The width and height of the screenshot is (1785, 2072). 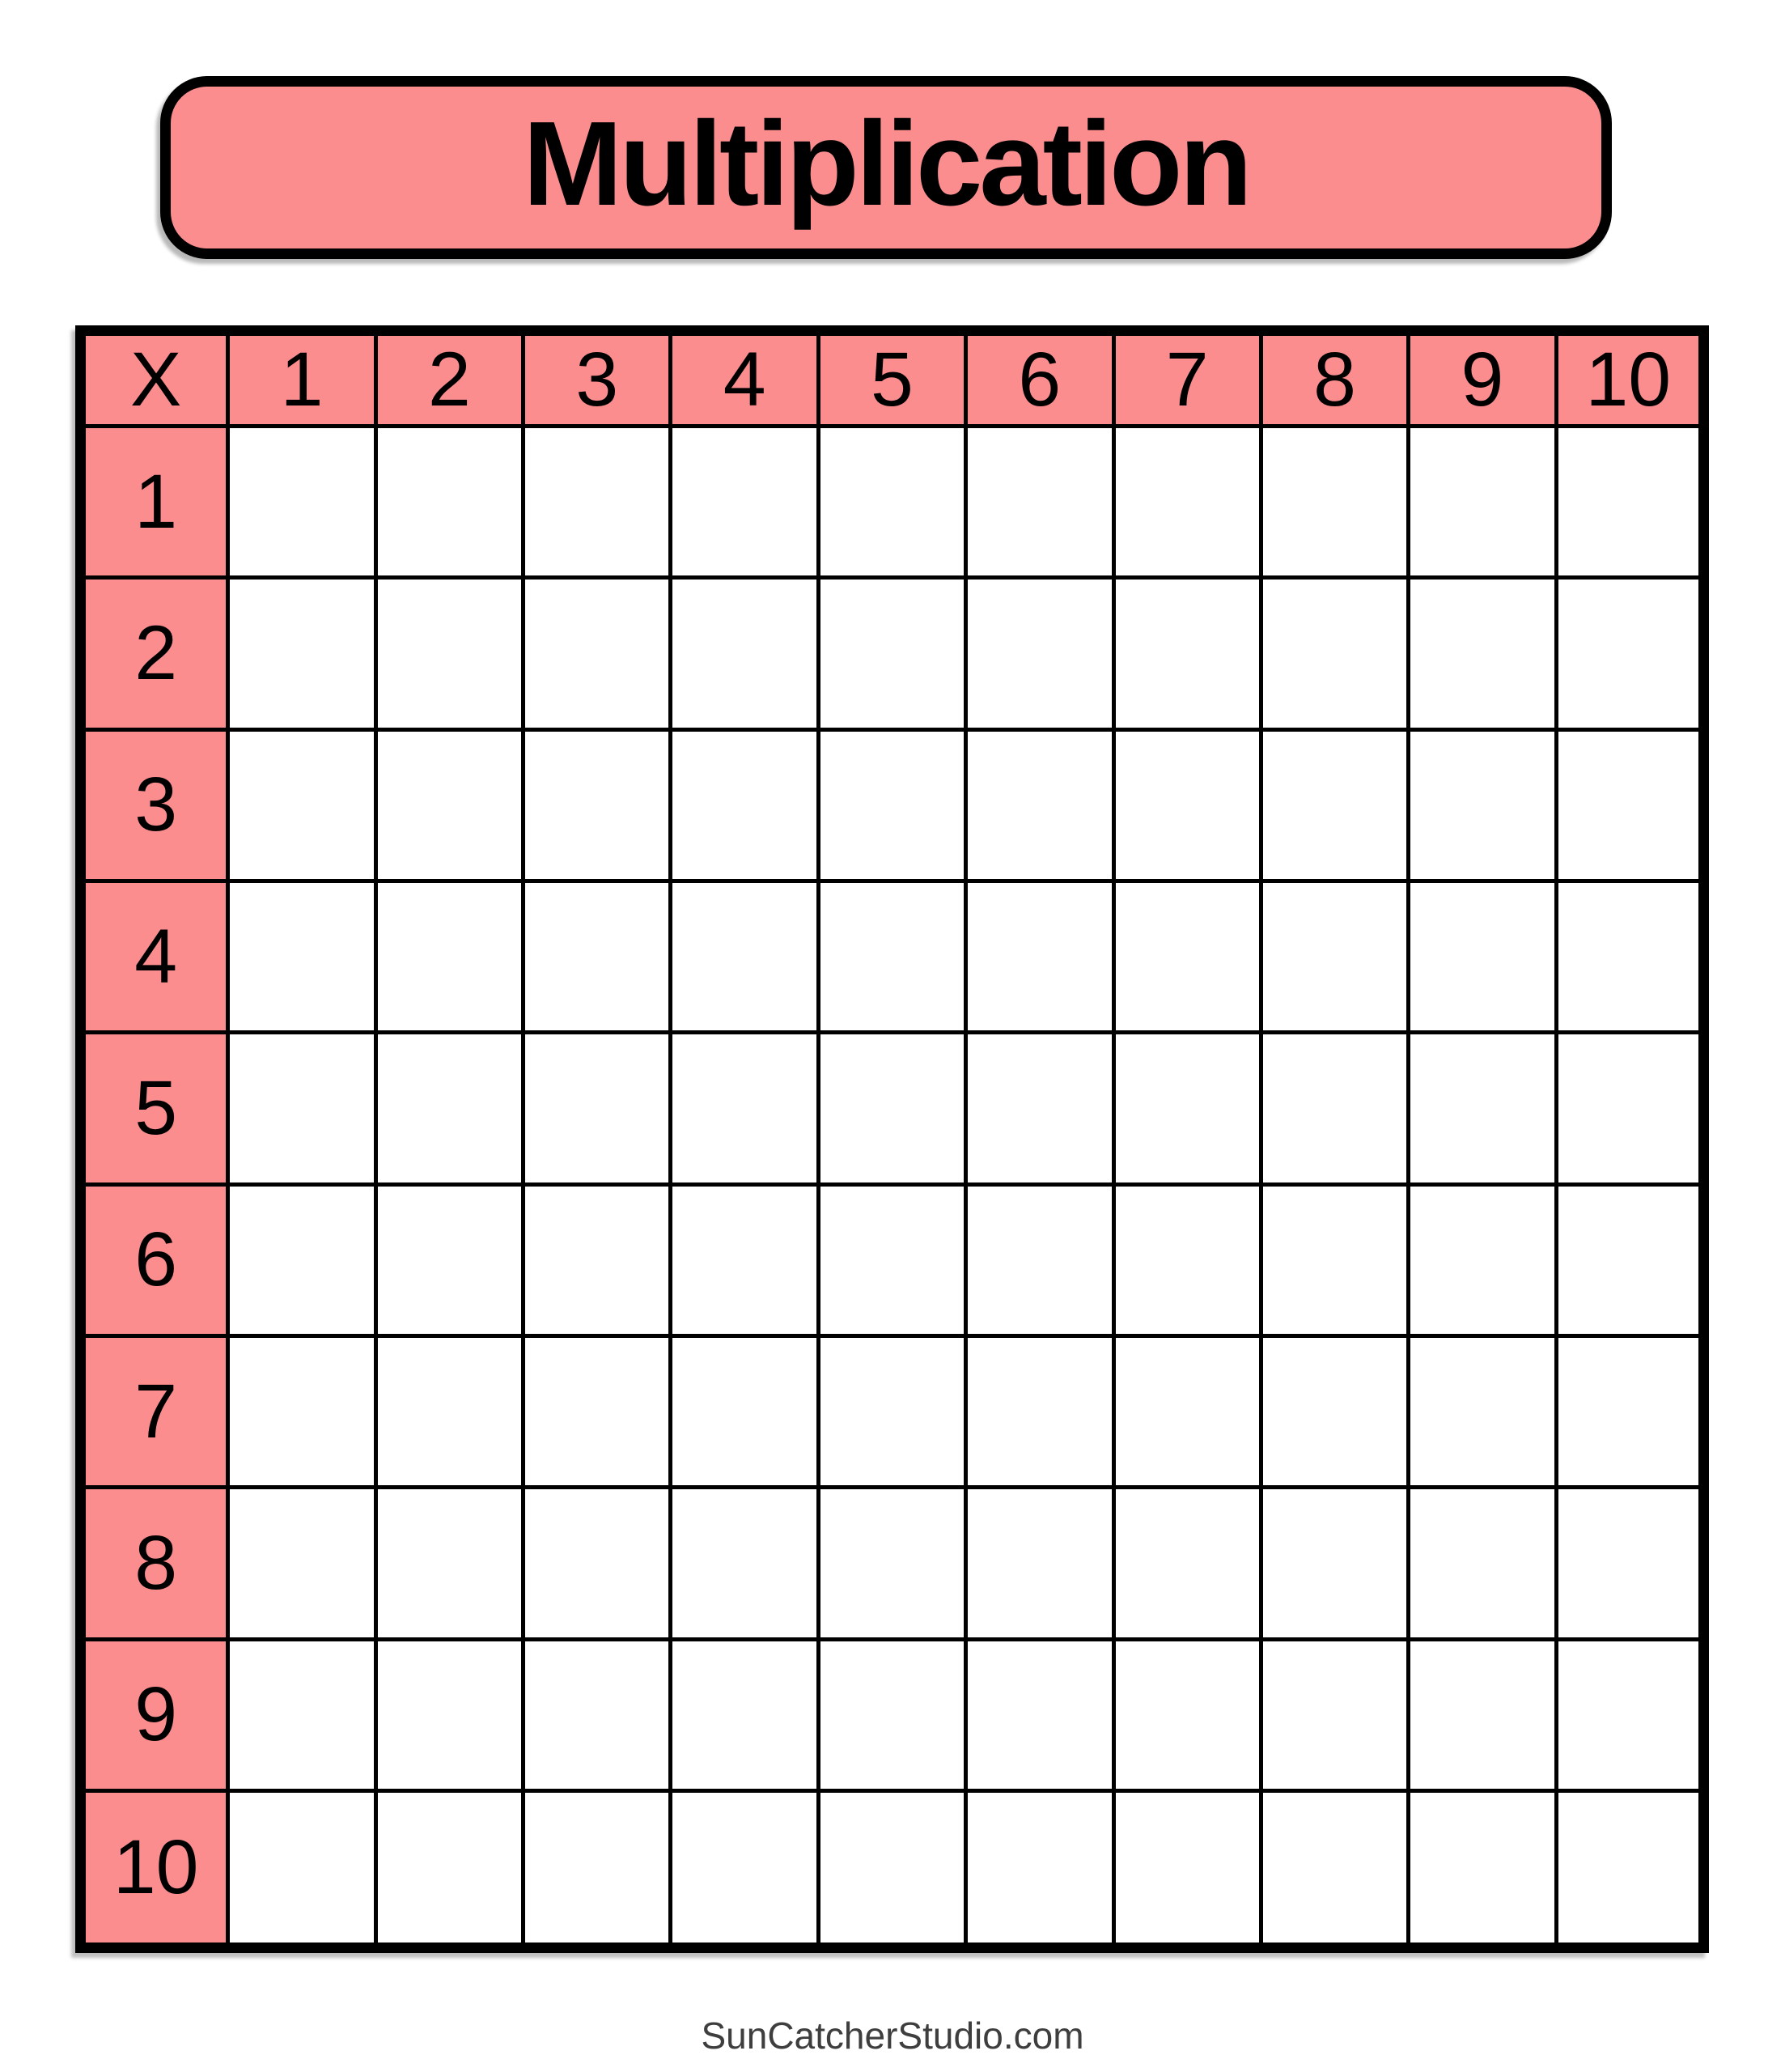 What do you see at coordinates (154, 378) in the screenshot?
I see `grid-corner-x: X` at bounding box center [154, 378].